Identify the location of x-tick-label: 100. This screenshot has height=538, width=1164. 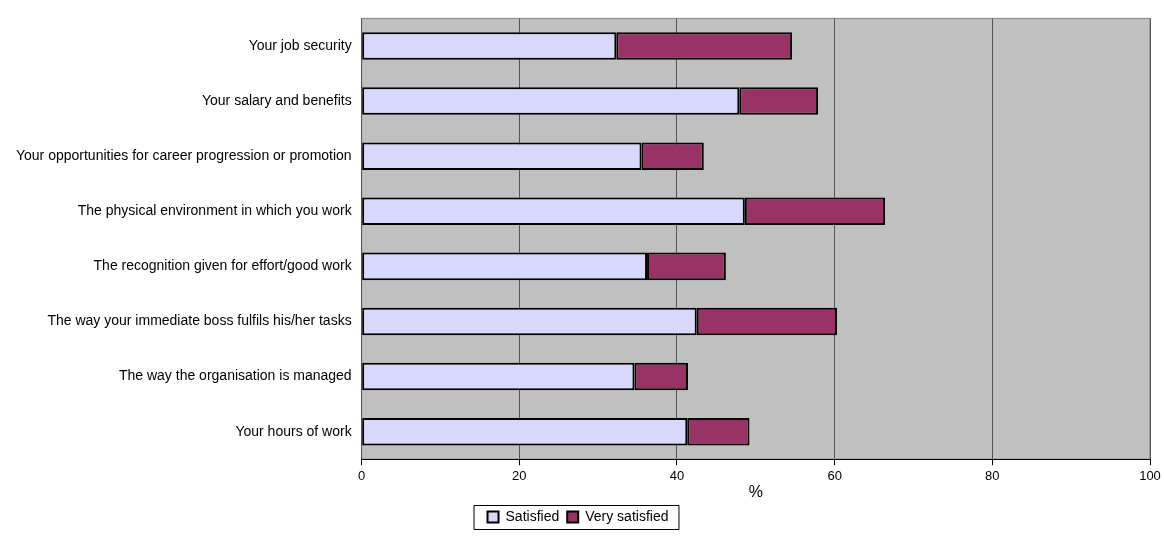
(1150, 475).